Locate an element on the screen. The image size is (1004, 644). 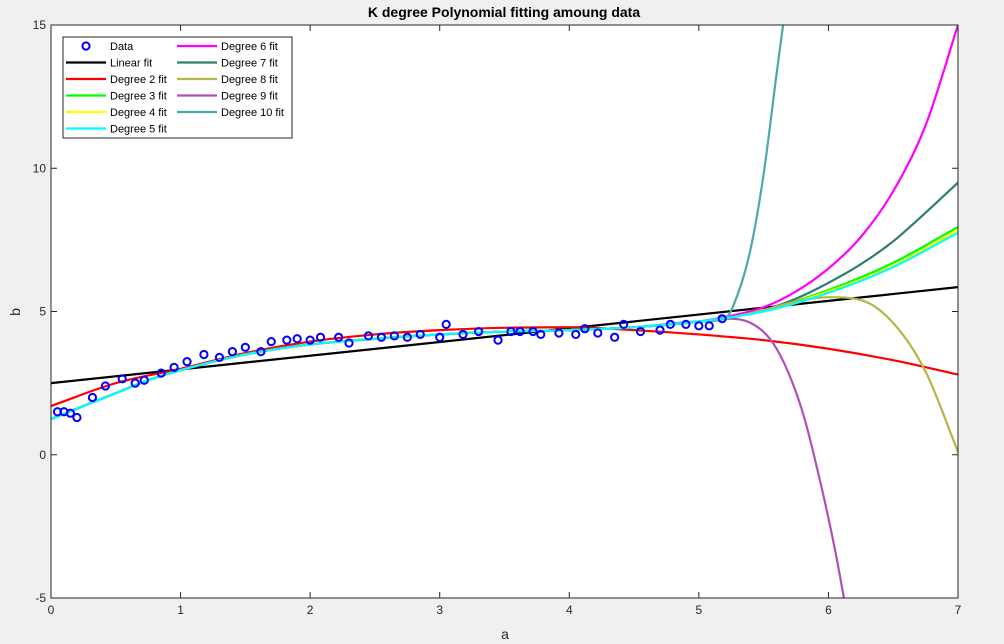
legend-box is located at coordinates (177, 87).